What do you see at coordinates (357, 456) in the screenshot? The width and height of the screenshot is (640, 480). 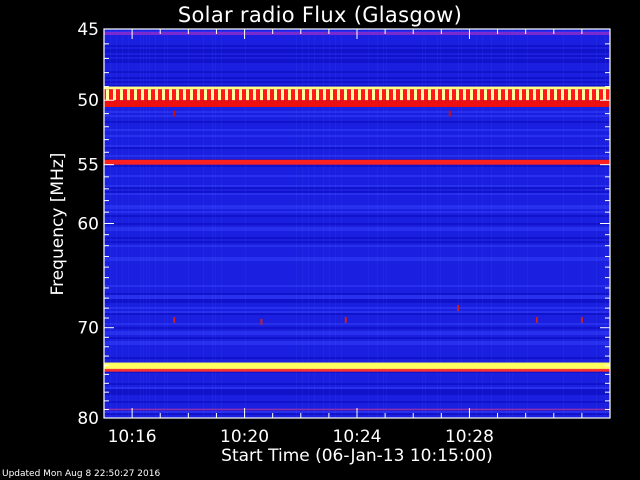 I see `x-axis-label: Start Time (06-Jan-13 10:15:00)` at bounding box center [357, 456].